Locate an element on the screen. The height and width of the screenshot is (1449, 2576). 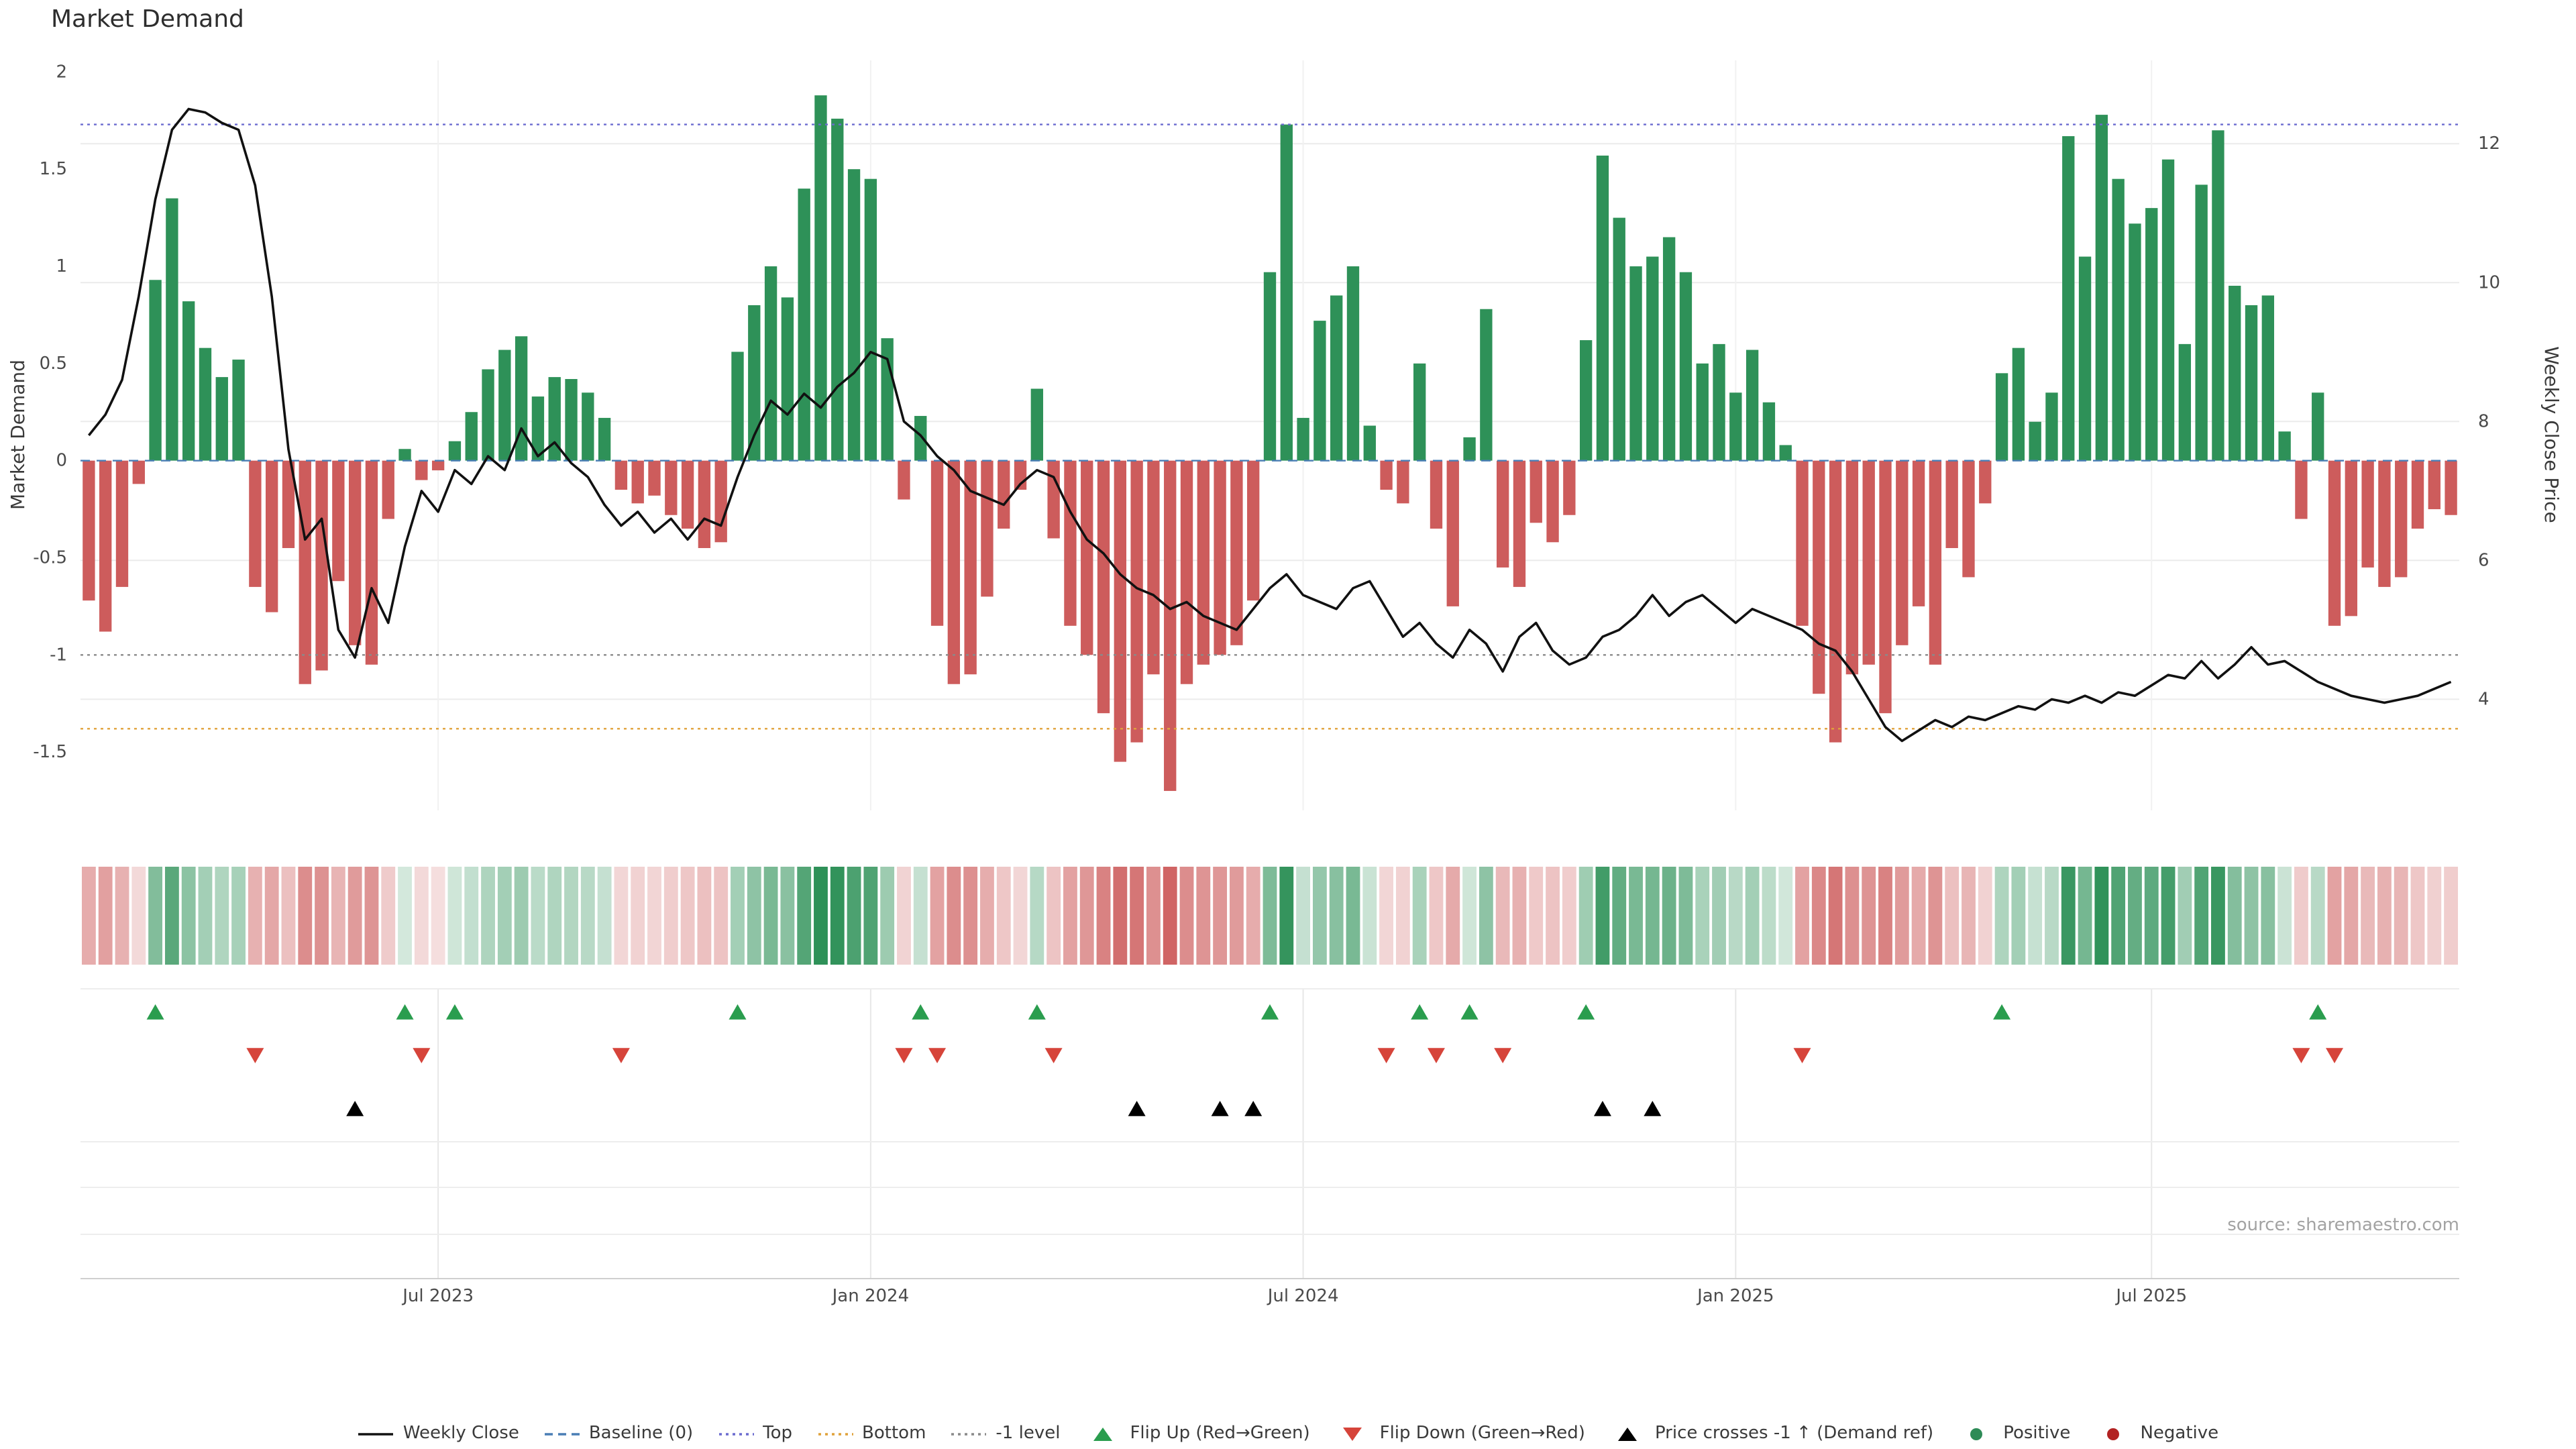
x-tick-label: Jul 2023 is located at coordinates (437, 1296).